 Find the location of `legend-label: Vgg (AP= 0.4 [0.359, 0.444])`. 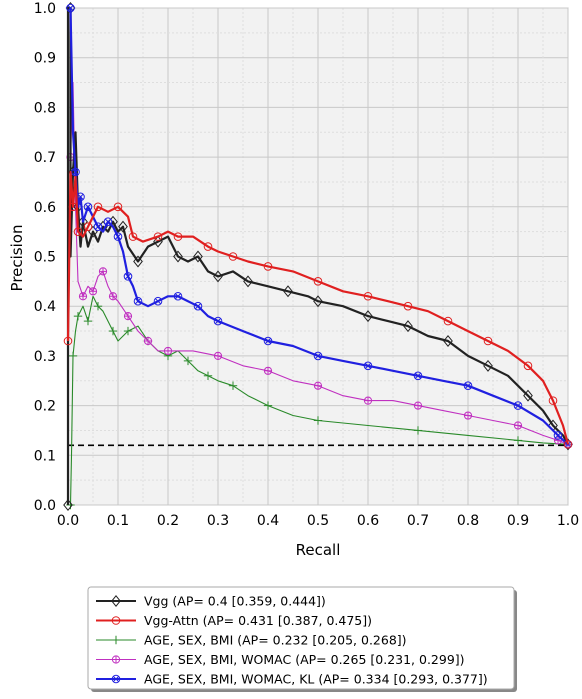

legend-label: Vgg (AP= 0.4 [0.359, 0.444]) is located at coordinates (235, 601).